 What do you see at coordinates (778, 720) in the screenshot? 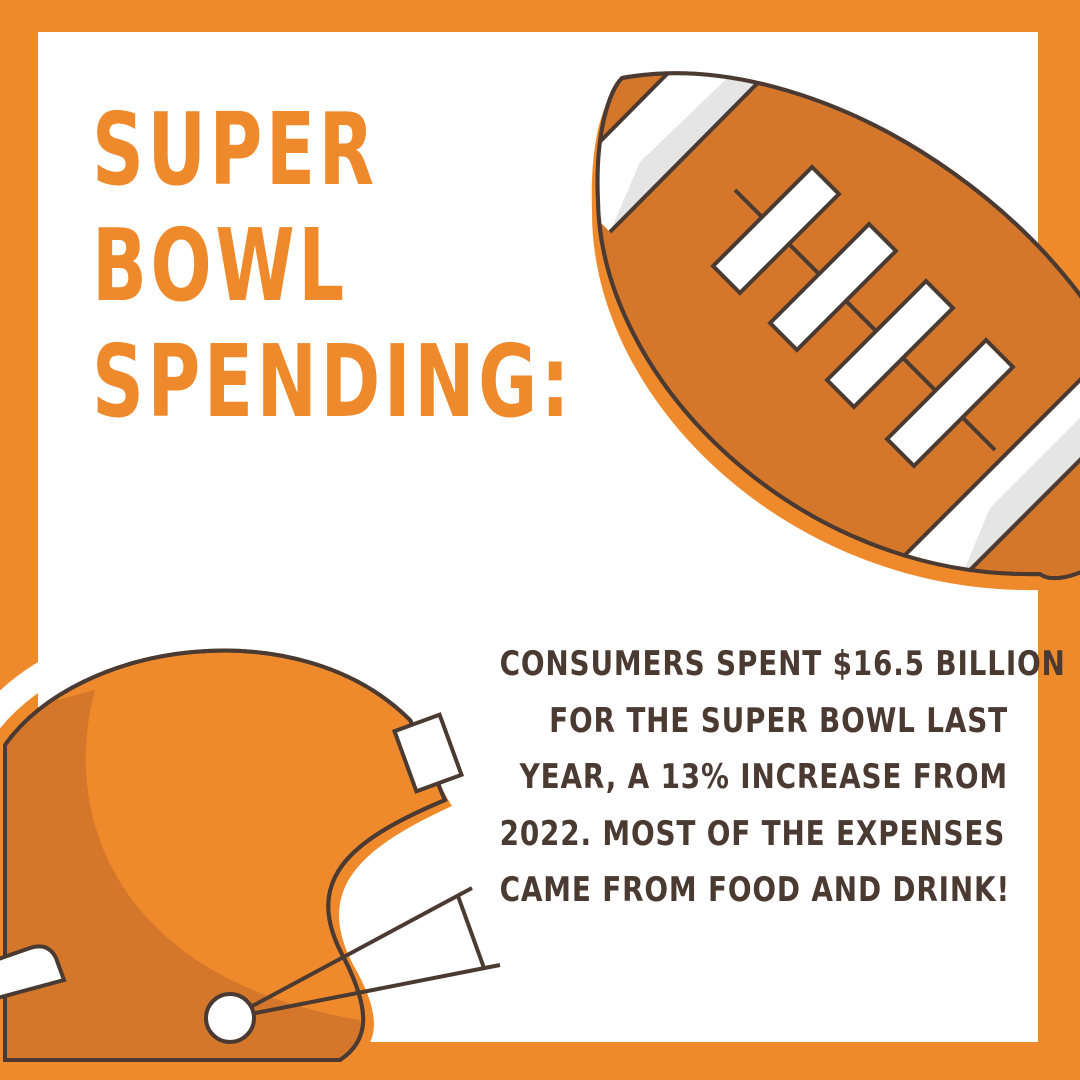
I see `fact-line-2: FOR THE SUPER BOWL LAST` at bounding box center [778, 720].